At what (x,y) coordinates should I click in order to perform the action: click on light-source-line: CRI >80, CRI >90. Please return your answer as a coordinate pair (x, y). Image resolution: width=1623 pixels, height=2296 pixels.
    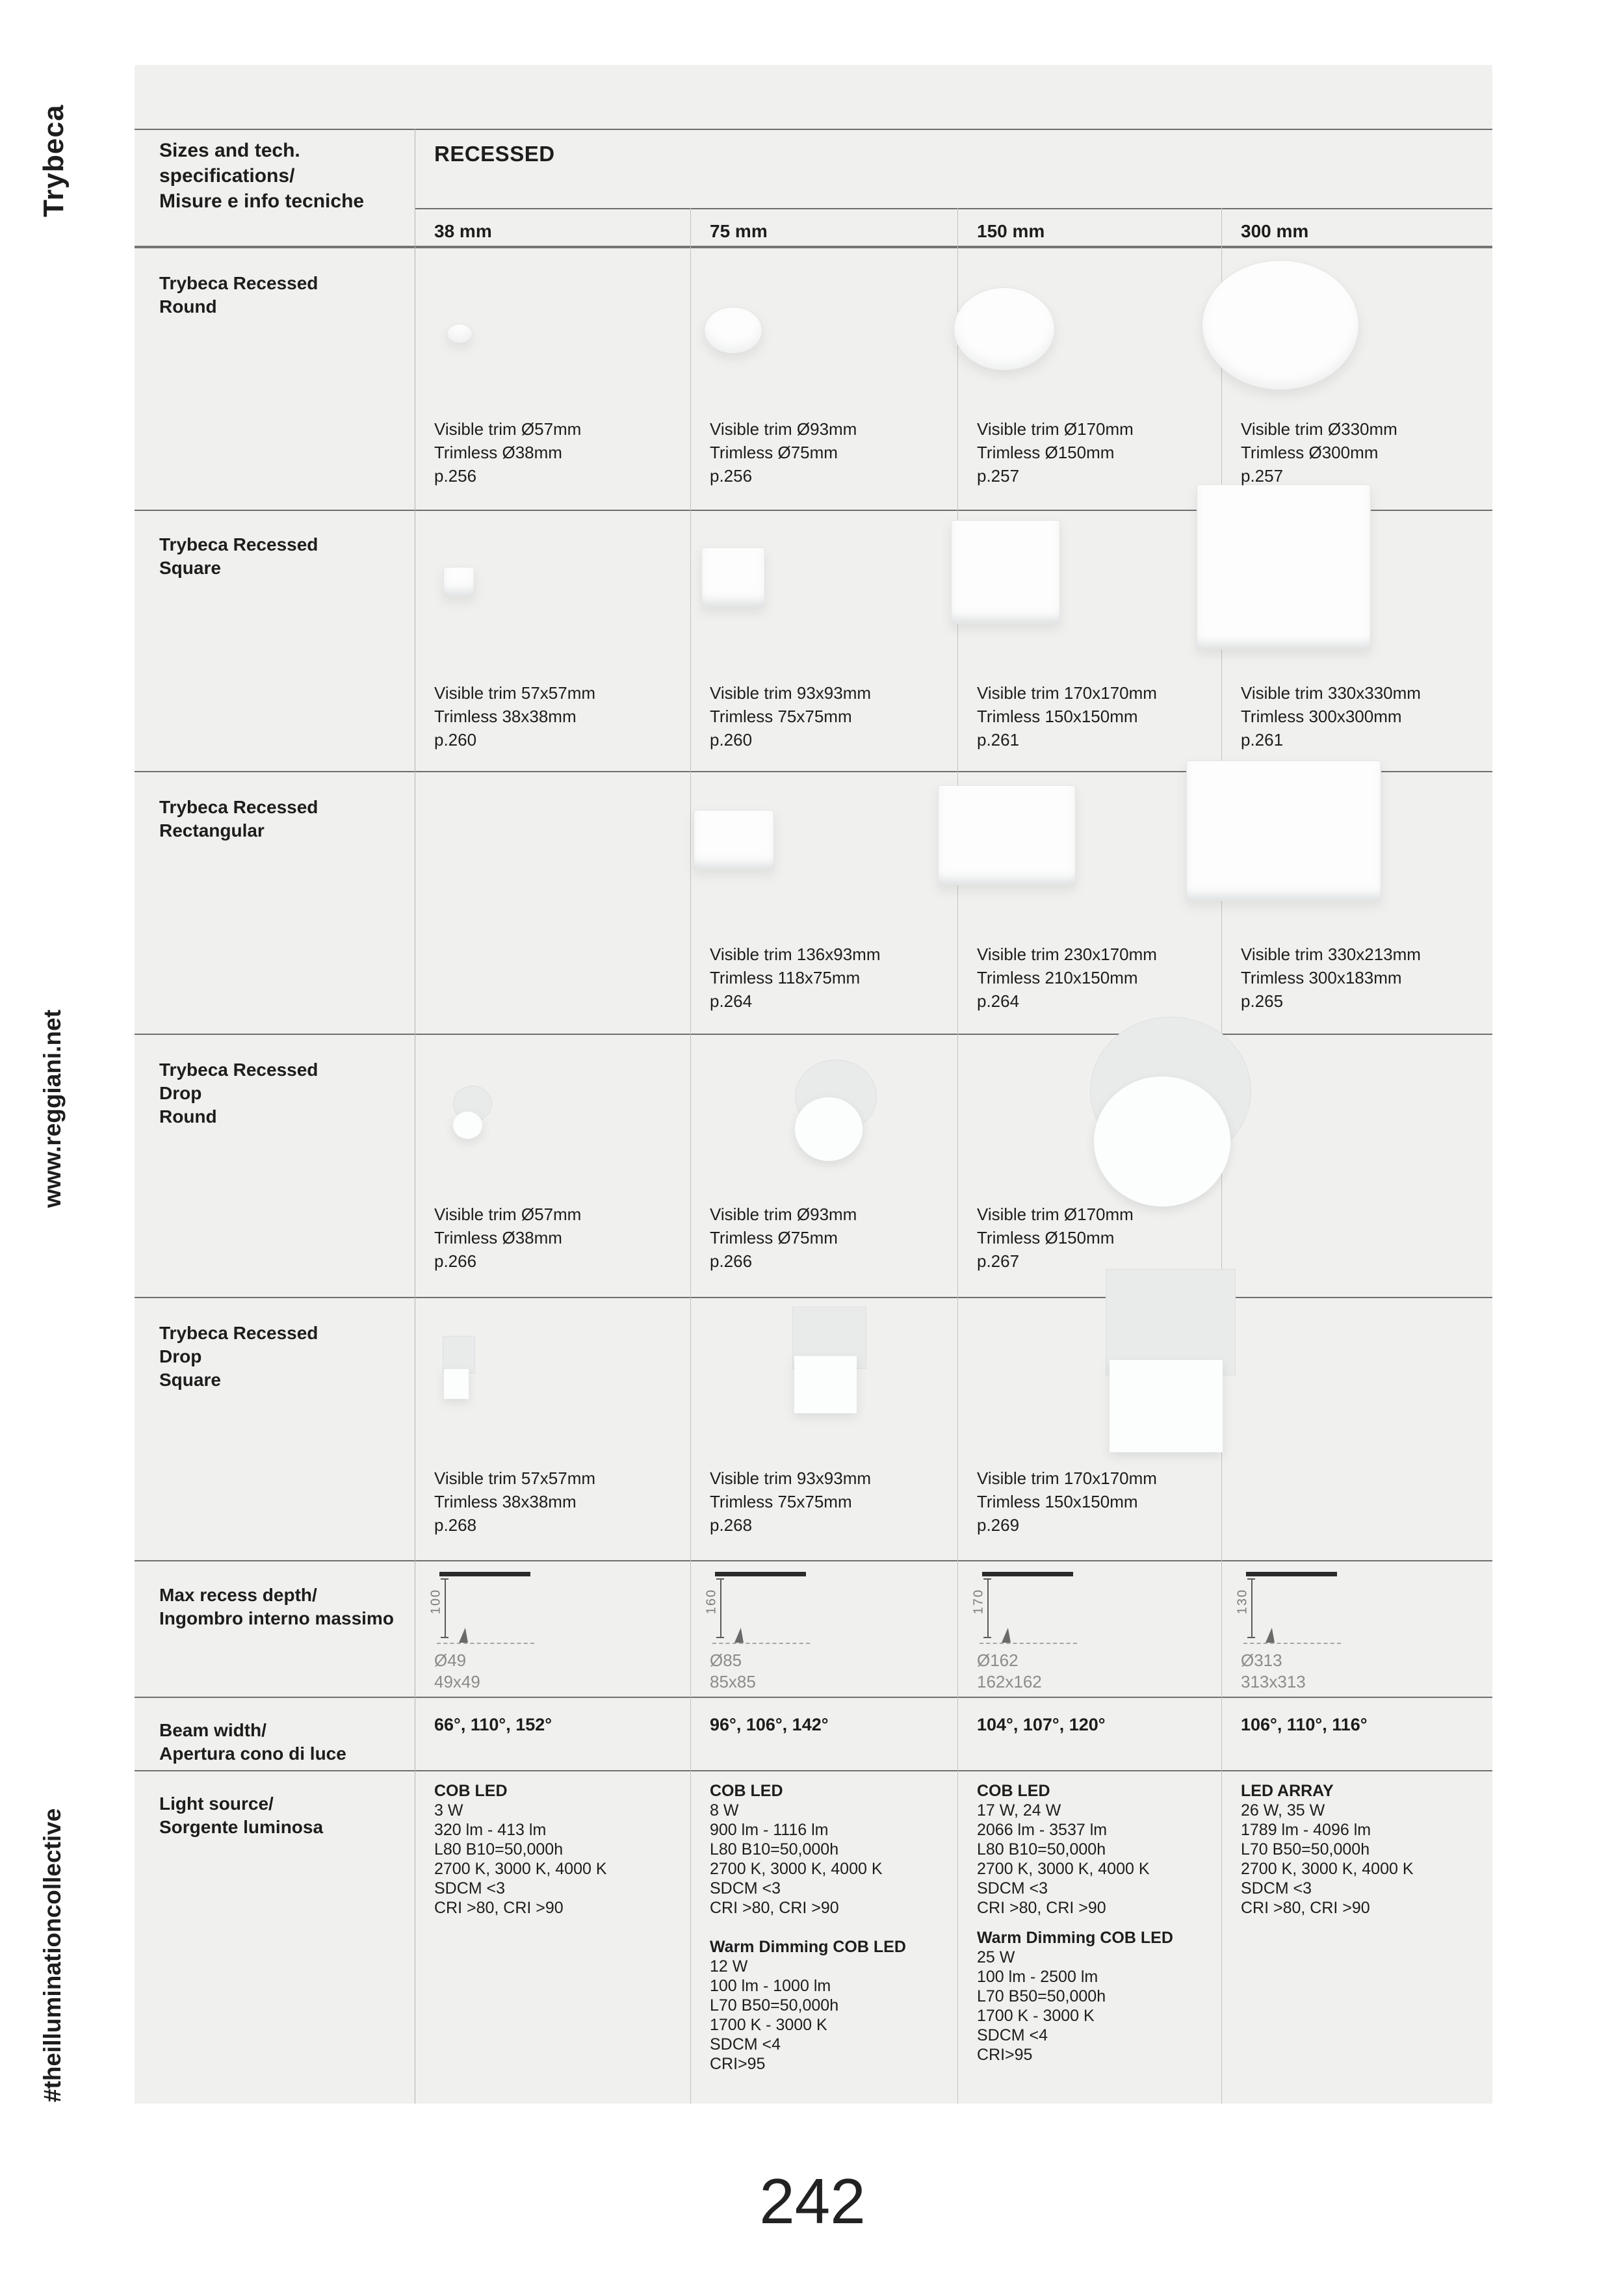
    Looking at the image, I should click on (775, 1908).